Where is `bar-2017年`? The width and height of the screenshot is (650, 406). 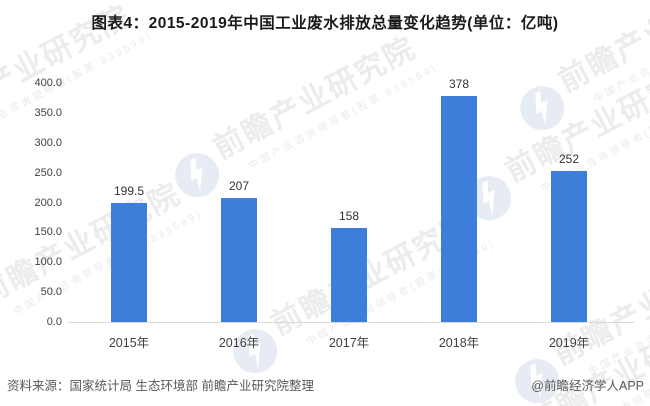 bar-2017年 is located at coordinates (349, 275).